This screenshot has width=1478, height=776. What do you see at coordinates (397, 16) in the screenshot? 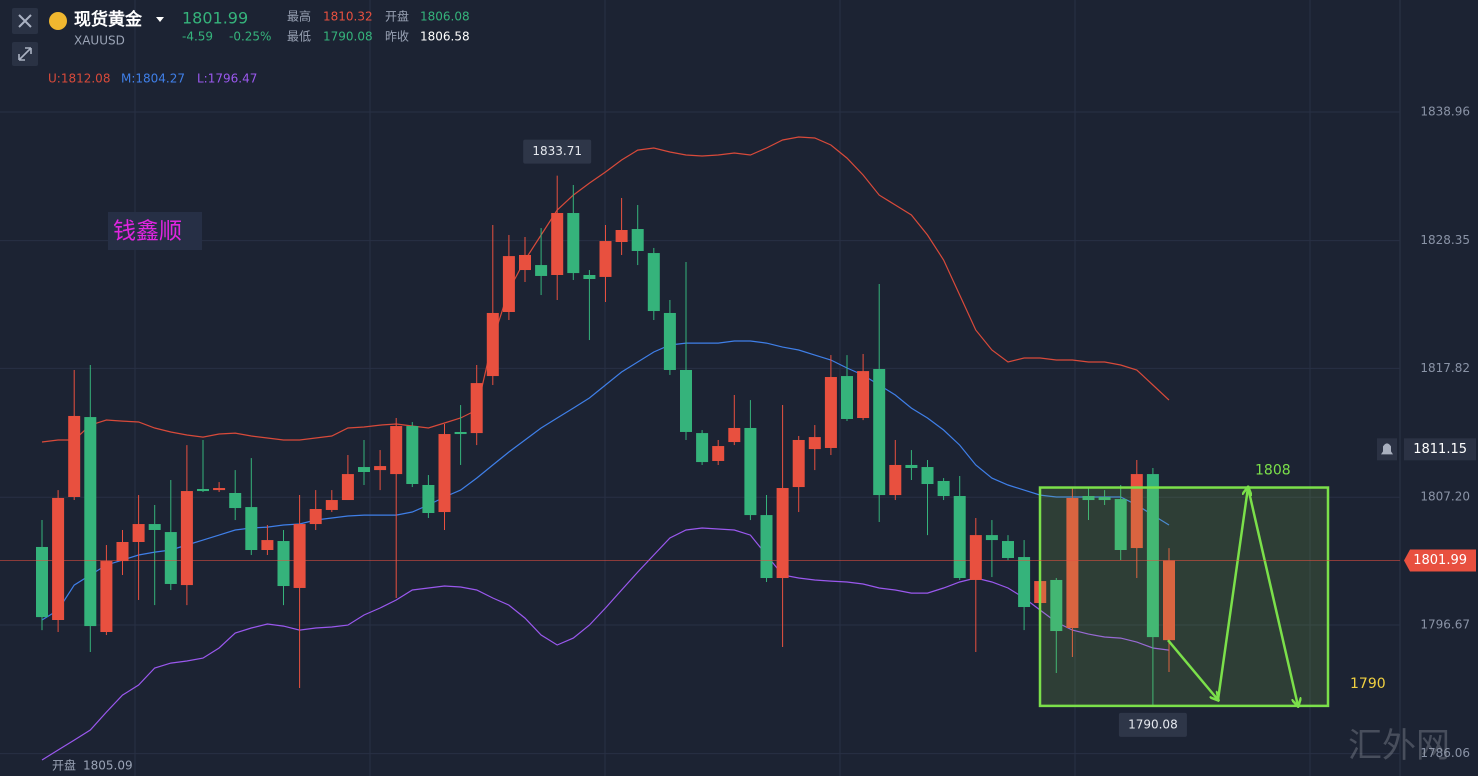
I see `stat-label: 开盘` at bounding box center [397, 16].